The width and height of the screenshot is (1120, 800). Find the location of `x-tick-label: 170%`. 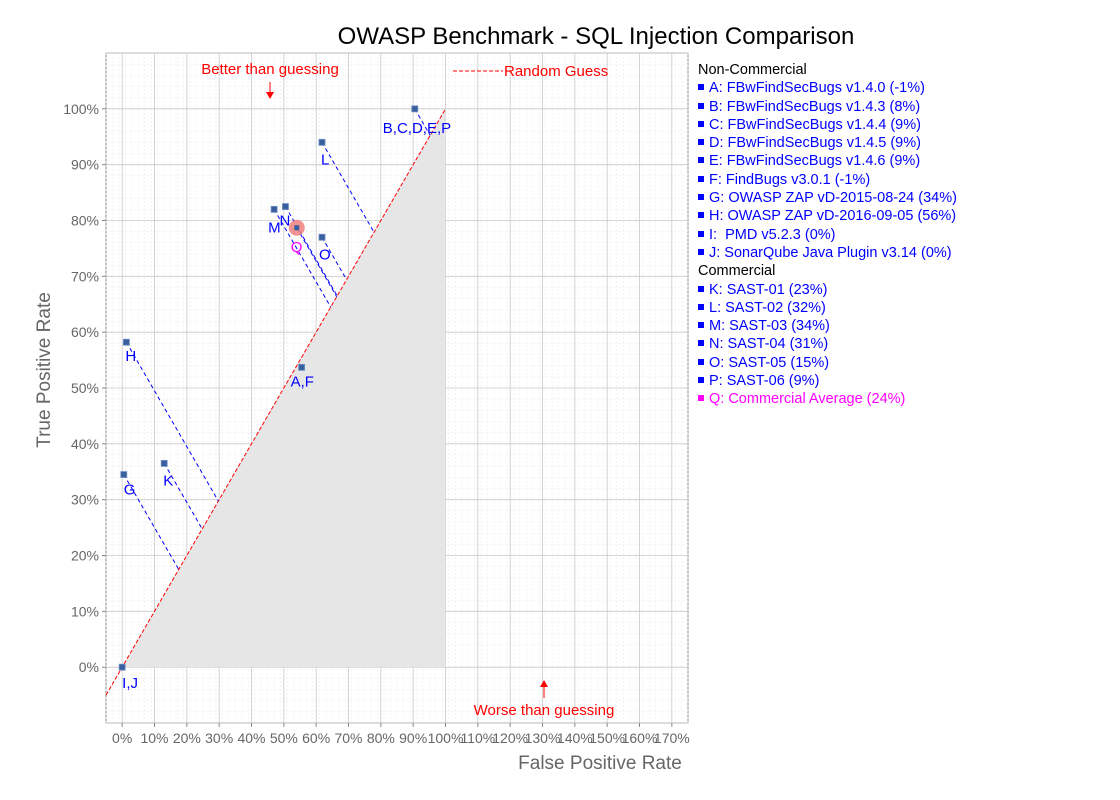

x-tick-label: 170% is located at coordinates (672, 738).